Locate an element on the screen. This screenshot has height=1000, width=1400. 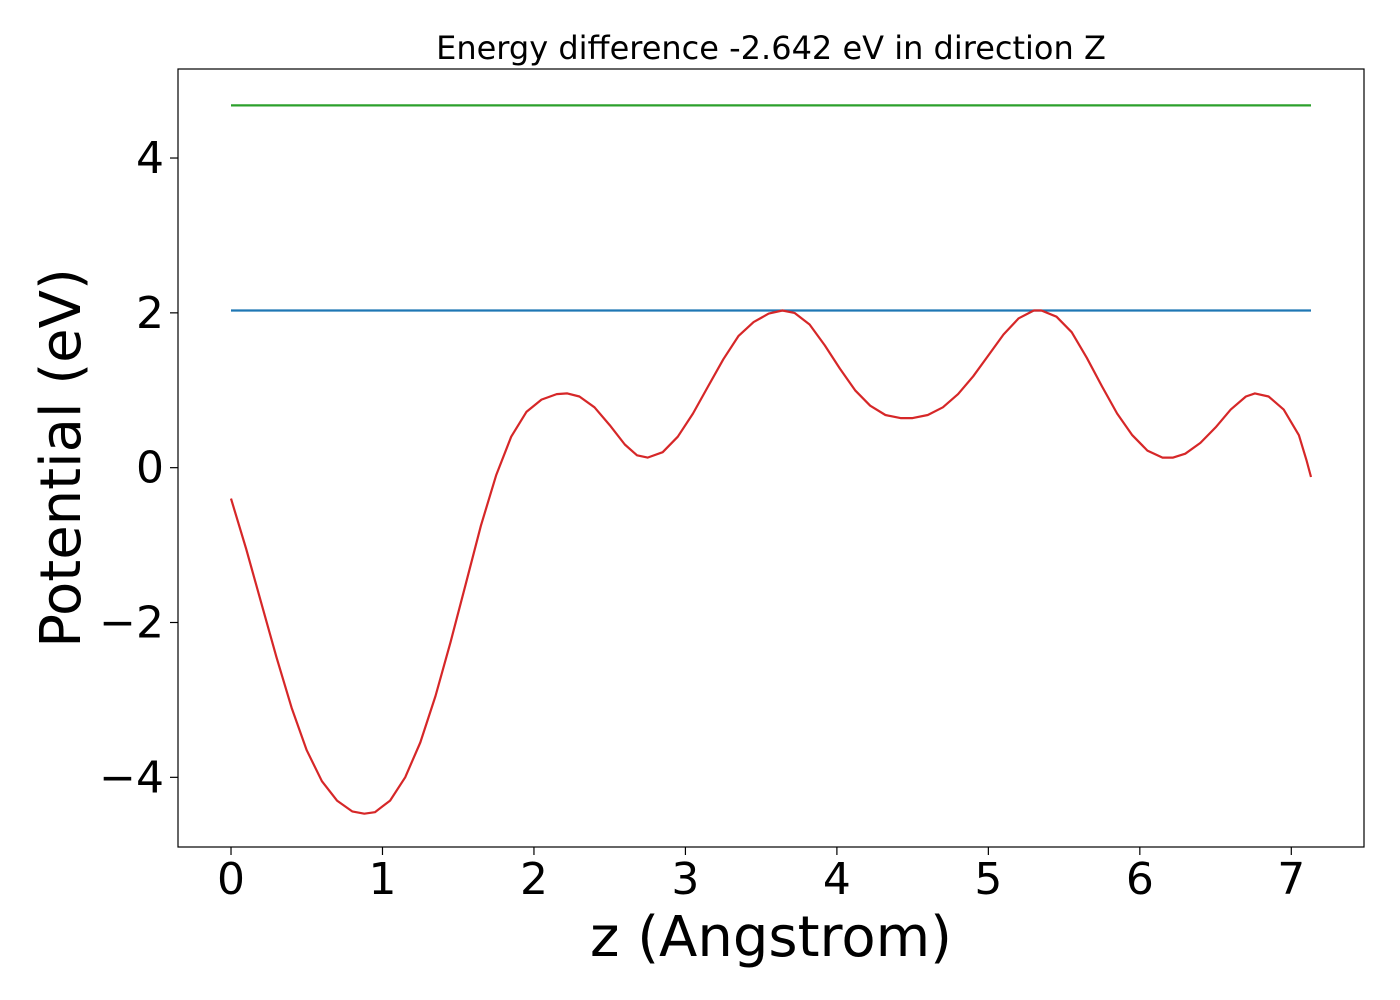
y-tick-label: 4 is located at coordinates (150, 158).